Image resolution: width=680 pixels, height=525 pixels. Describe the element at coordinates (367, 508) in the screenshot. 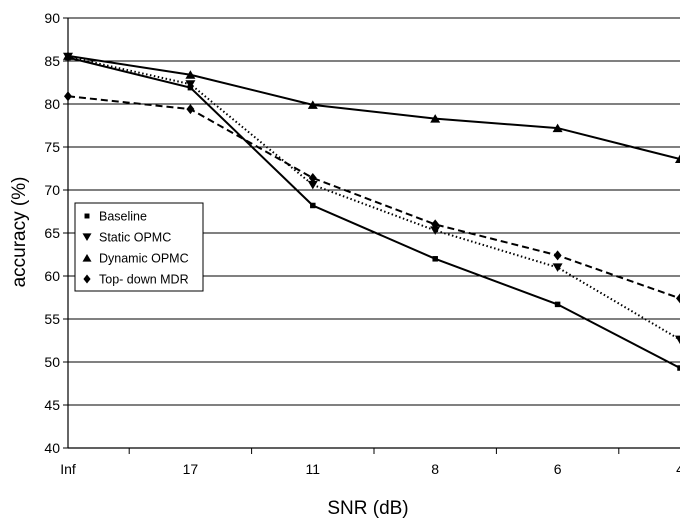

I see `x-axis-title: SNR (dB)` at that location.